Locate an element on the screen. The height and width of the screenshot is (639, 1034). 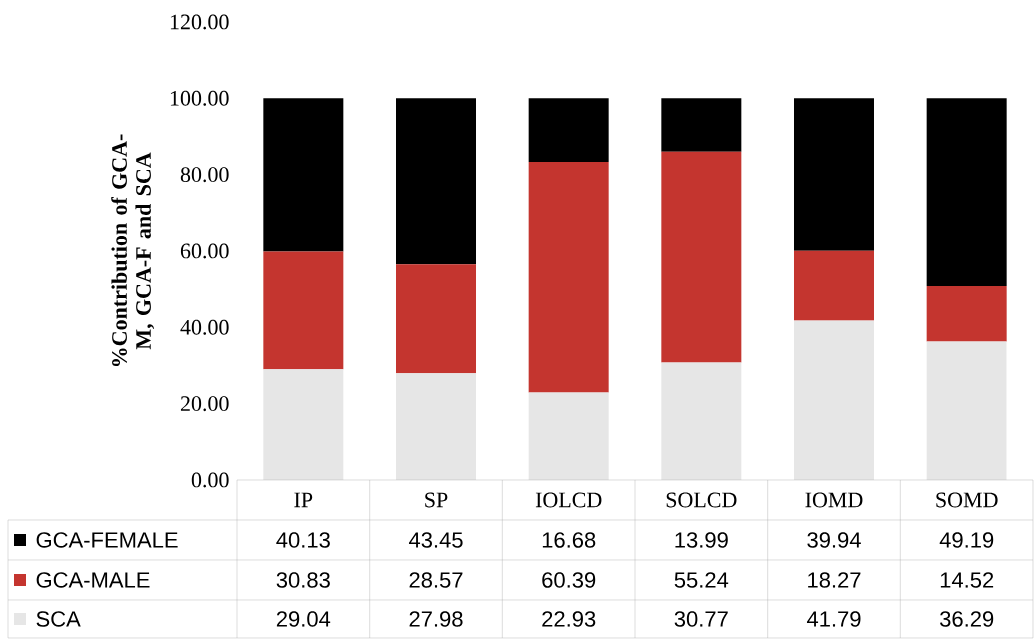
data-label: 43.45 is located at coordinates (435, 540).